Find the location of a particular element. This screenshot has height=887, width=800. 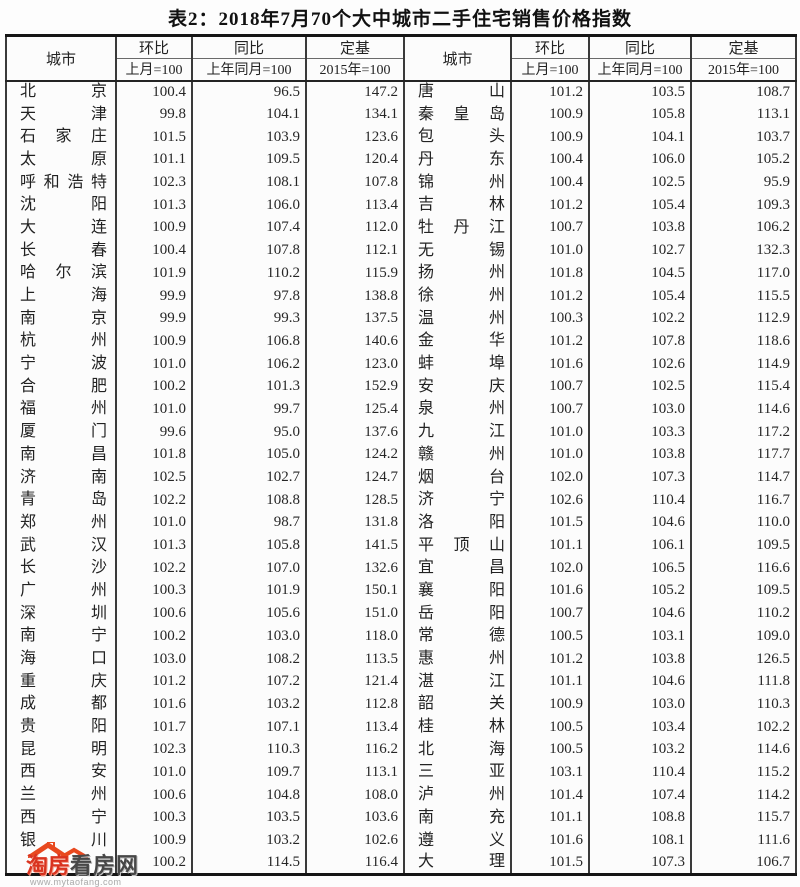

city-cell-left: 哈尔滨 is located at coordinates (61, 273).